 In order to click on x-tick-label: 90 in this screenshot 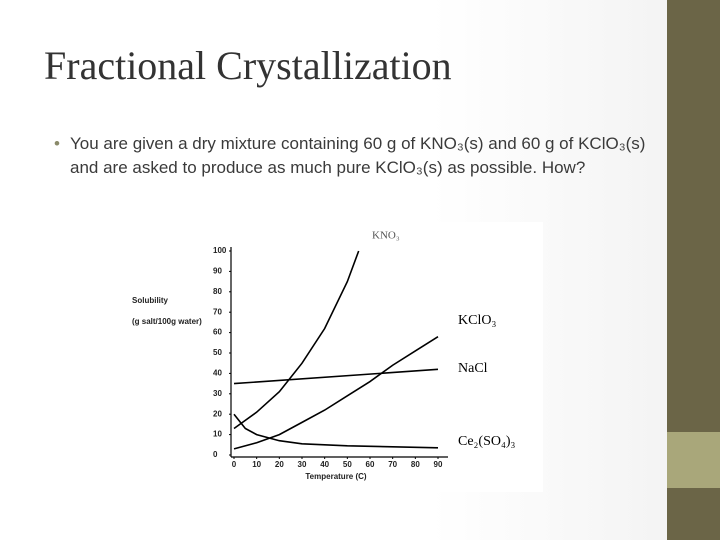, I will do `click(438, 464)`.